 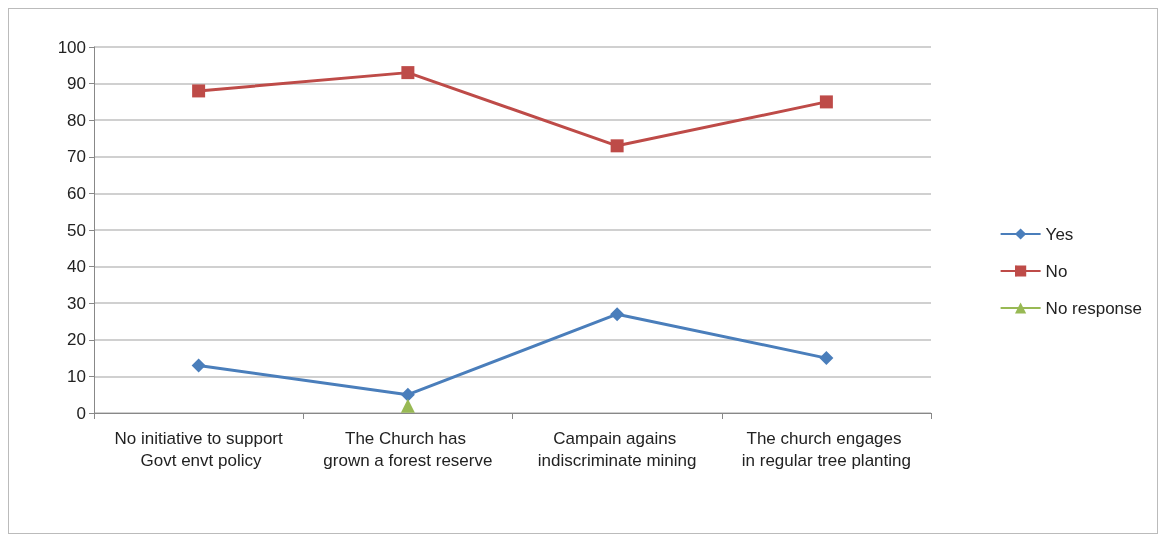 What do you see at coordinates (76, 193) in the screenshot?
I see `y-tick-label: 60` at bounding box center [76, 193].